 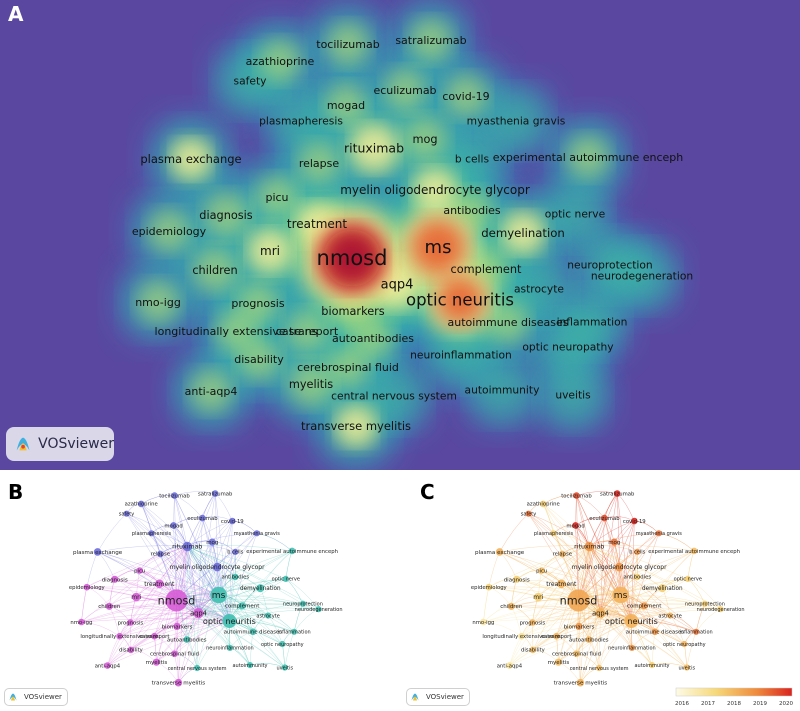 What do you see at coordinates (346, 105) in the screenshot?
I see `keyword-label-mogad: mogad` at bounding box center [346, 105].